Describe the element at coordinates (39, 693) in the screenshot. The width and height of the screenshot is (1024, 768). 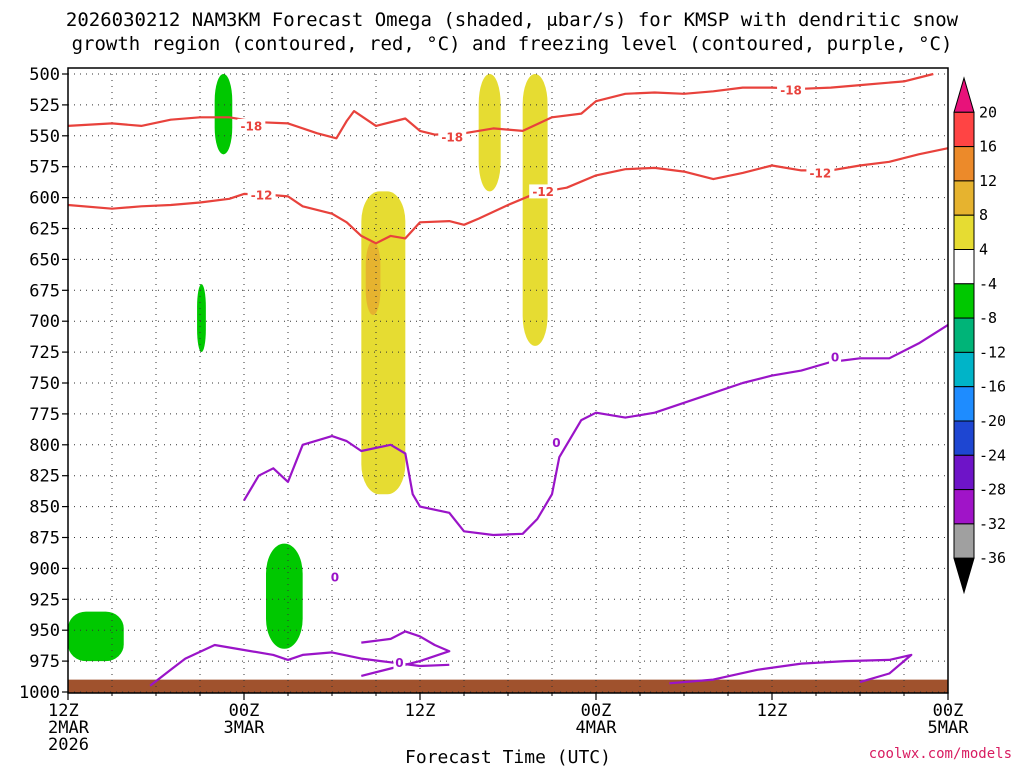
I see `y-tick-label-1000: 1000` at that location.